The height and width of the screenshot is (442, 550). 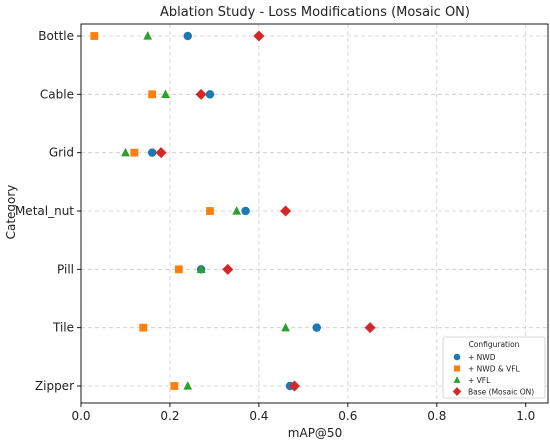 I want to click on legend-entry: + NWD & VFL, so click(x=494, y=369).